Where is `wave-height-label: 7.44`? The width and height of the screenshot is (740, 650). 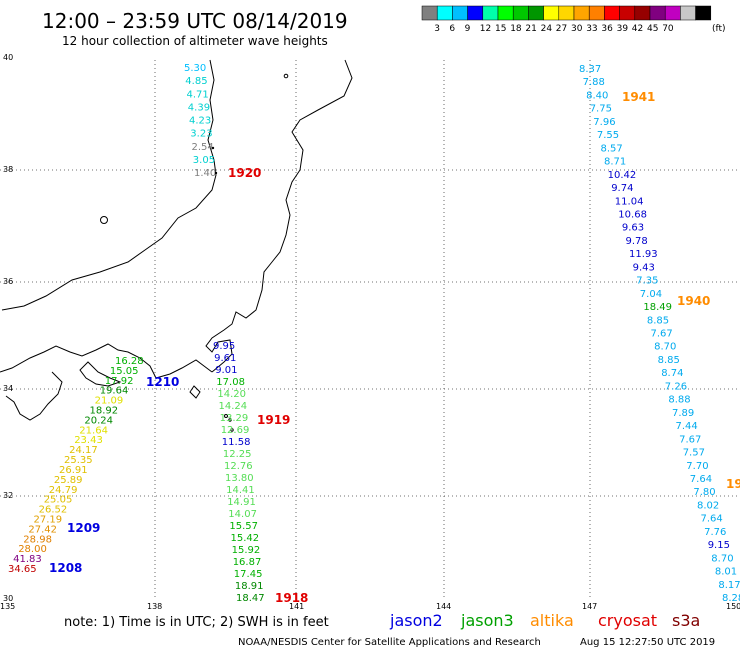
wave-height-label: 7.44 is located at coordinates (687, 426).